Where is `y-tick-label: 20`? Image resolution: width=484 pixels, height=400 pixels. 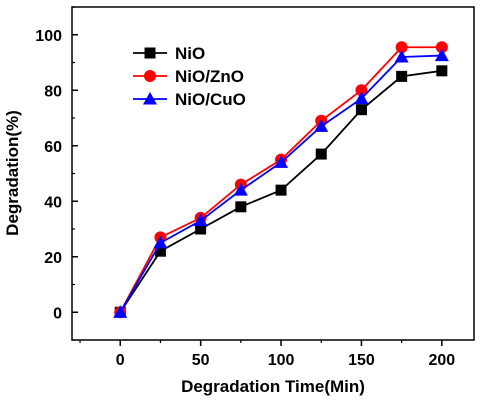
y-tick-label: 20 is located at coordinates (53, 258).